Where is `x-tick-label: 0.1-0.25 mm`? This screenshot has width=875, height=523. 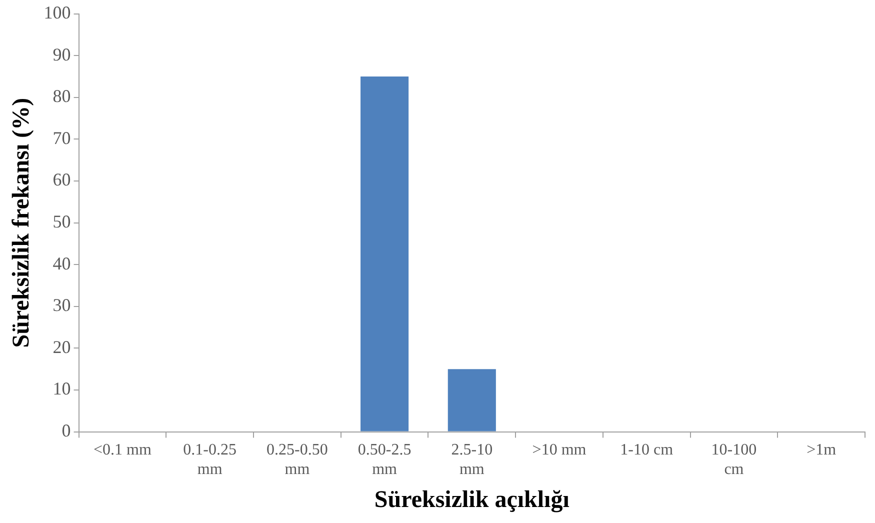 x-tick-label: 0.1-0.25 mm is located at coordinates (209, 460).